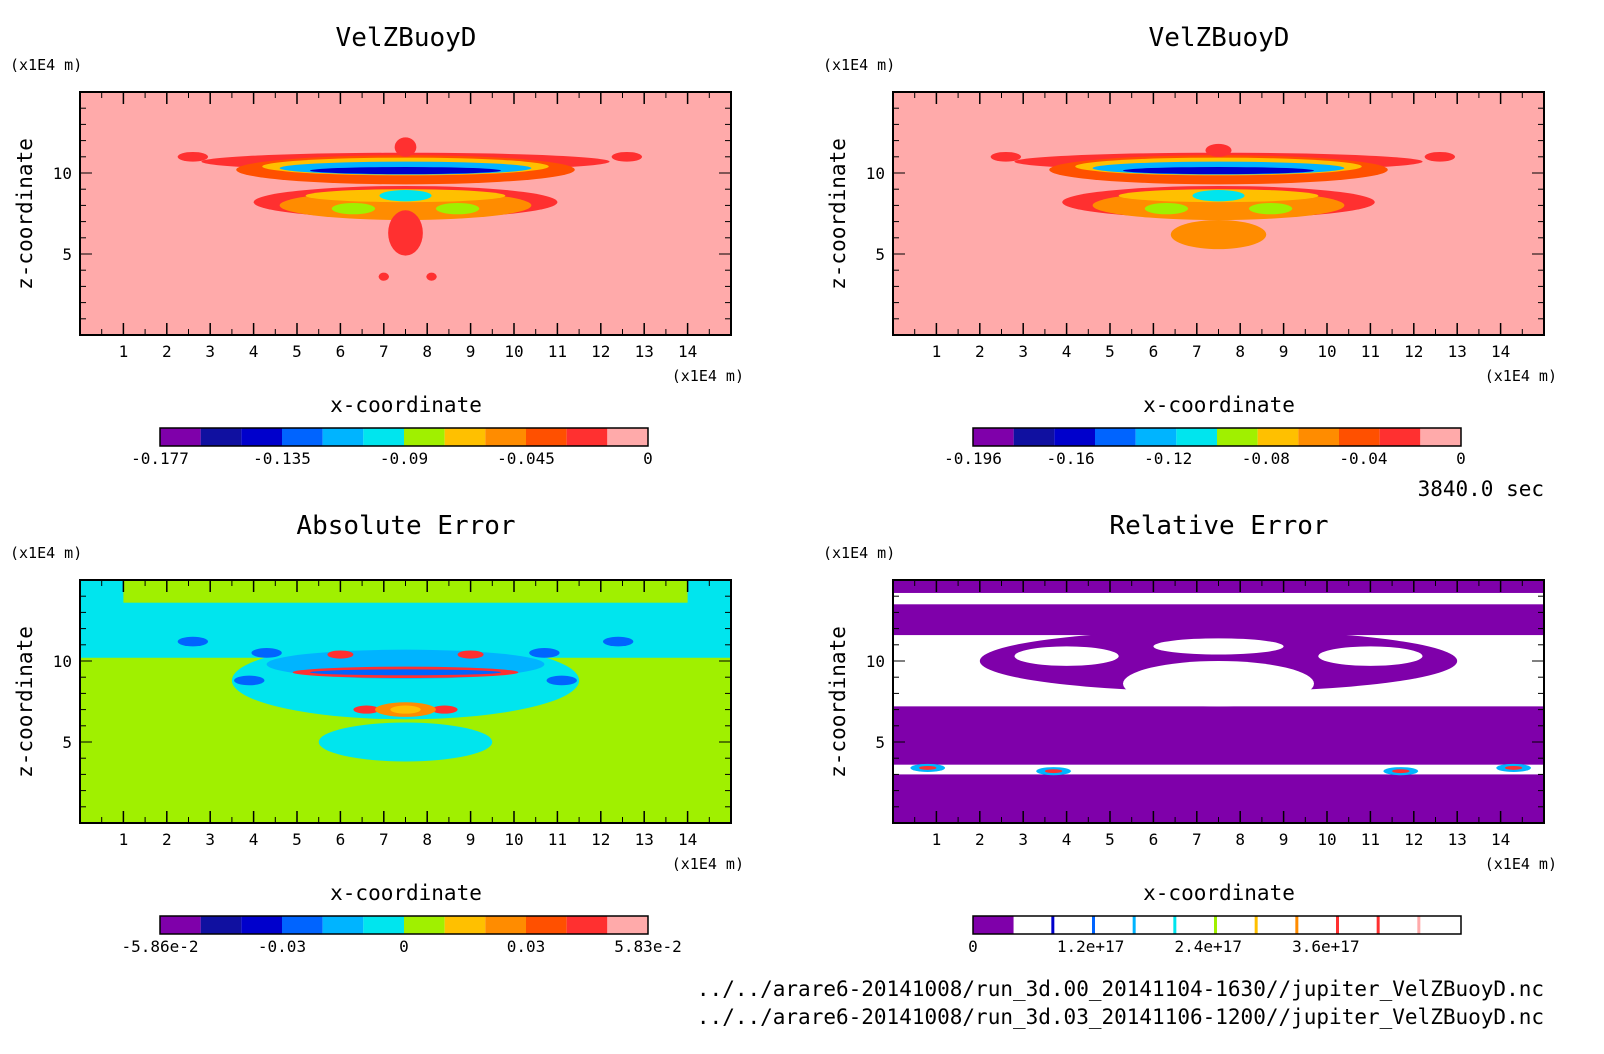 This screenshot has width=1604, height=1054. Describe the element at coordinates (1205, 447) in the screenshot. I see `colorbar: -0.196 -0.16 -0.12 -0.08 -0.04 0` at that location.